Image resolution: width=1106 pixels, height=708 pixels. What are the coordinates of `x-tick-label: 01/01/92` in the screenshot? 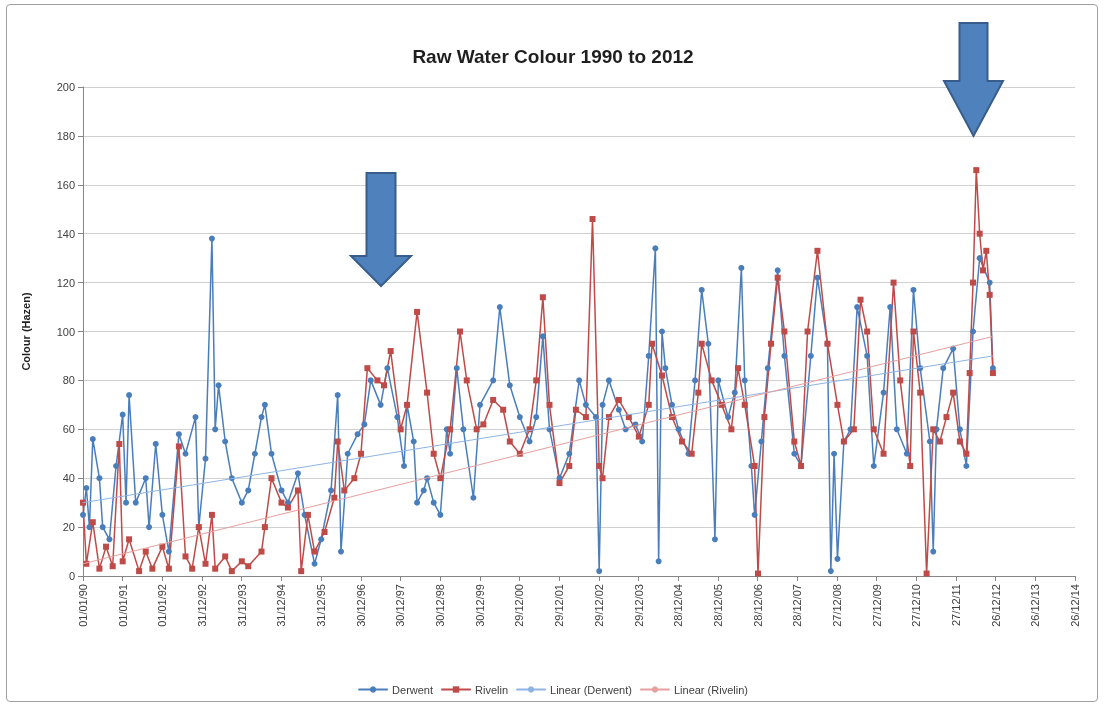 It's located at (162, 605).